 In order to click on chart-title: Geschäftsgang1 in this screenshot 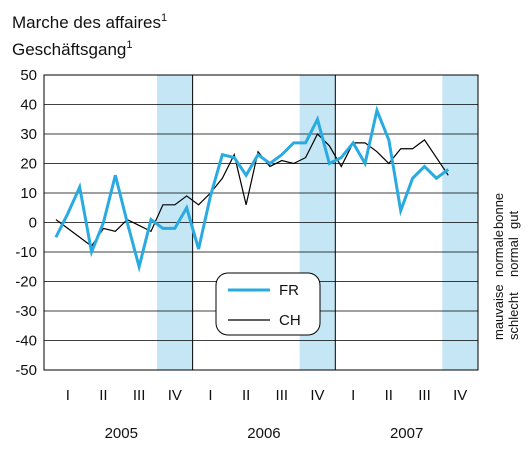, I will do `click(72, 49)`.